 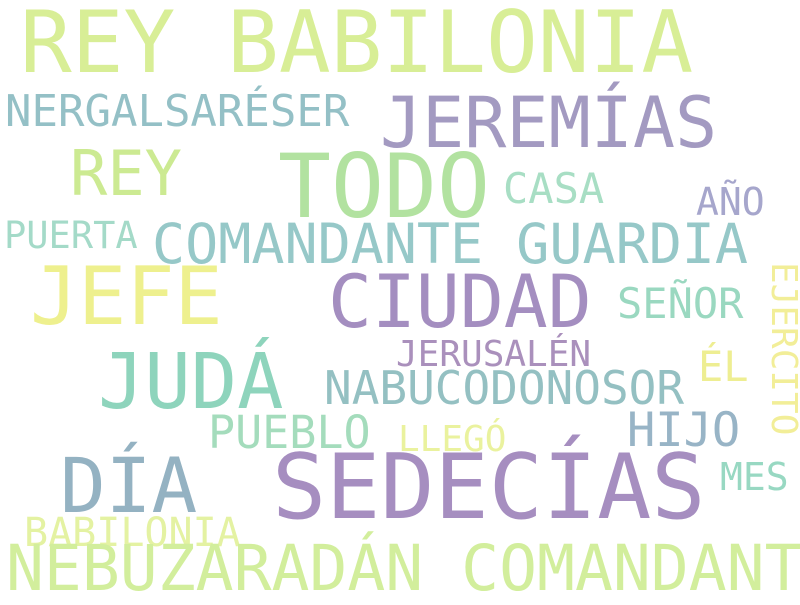 I want to click on word-casa: CASA, so click(x=554, y=188).